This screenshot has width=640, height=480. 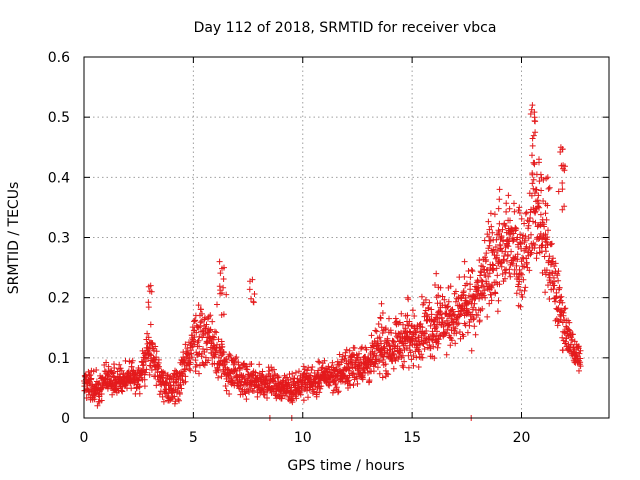 What do you see at coordinates (59, 118) in the screenshot?
I see `y-tick-label: 0.5` at bounding box center [59, 118].